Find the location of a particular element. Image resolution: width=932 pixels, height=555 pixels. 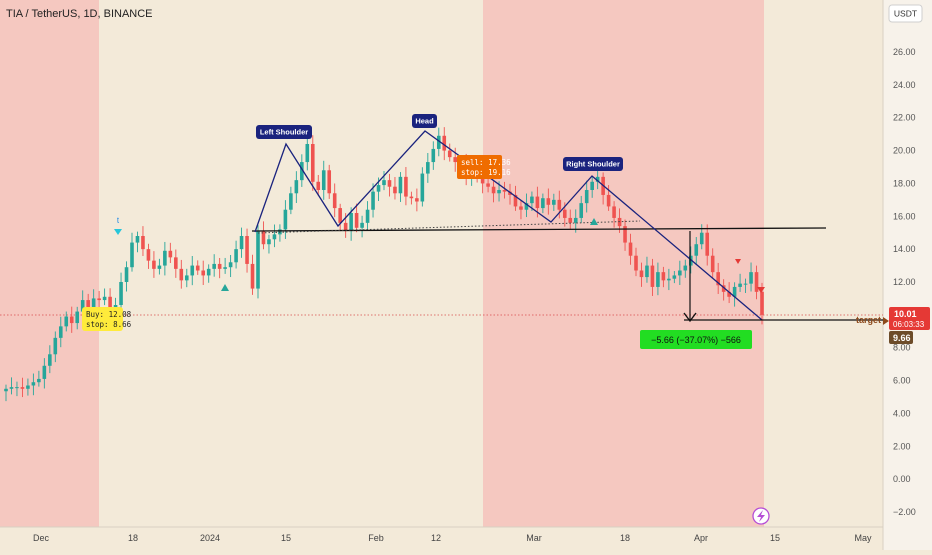

x-tick-label: 18 is located at coordinates (133, 538).